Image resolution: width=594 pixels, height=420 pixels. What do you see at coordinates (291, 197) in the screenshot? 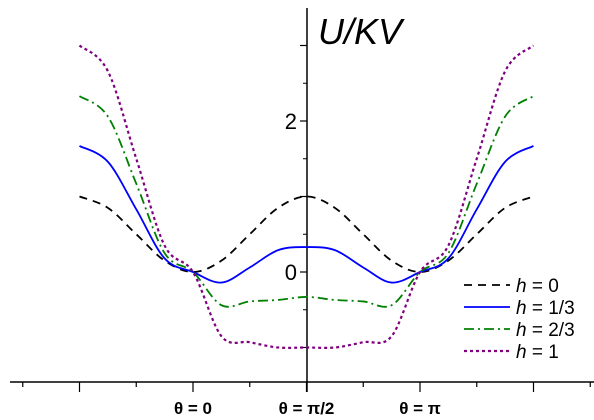
I see `y-tick-labels: 02` at bounding box center [291, 197].